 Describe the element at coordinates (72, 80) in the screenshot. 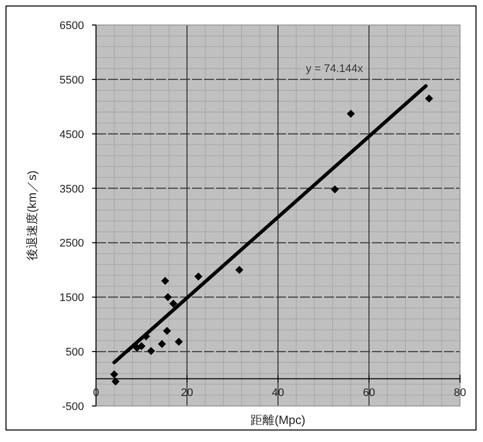

I see `y-tick-label: 5500` at that location.